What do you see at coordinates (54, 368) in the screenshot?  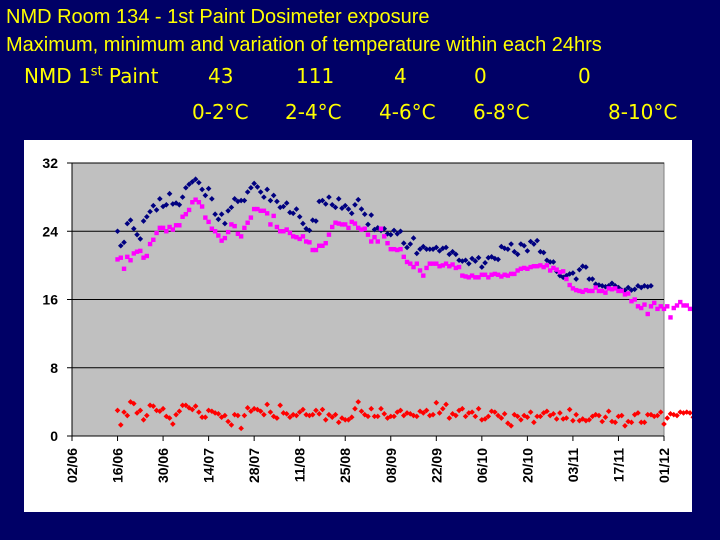 I see `y-tick-label: 8` at bounding box center [54, 368].